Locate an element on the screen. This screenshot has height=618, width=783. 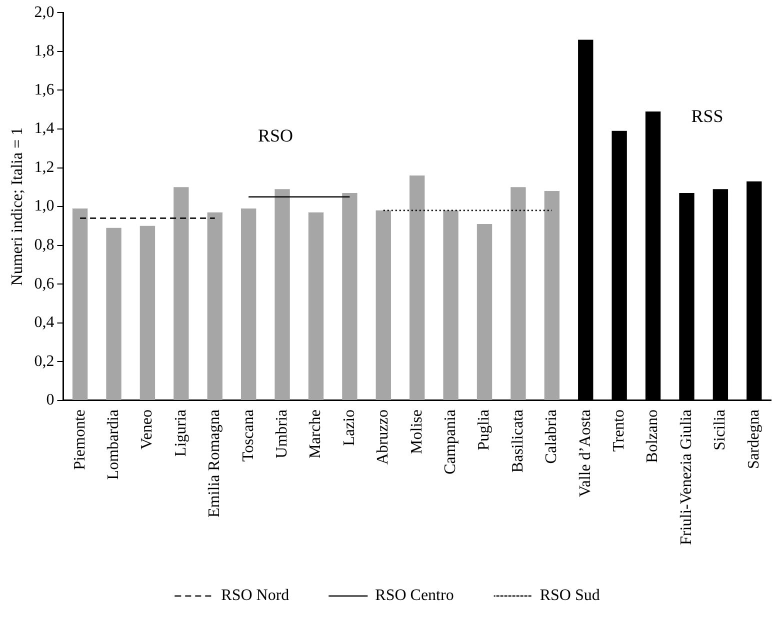
annotation: RSO is located at coordinates (276, 135).